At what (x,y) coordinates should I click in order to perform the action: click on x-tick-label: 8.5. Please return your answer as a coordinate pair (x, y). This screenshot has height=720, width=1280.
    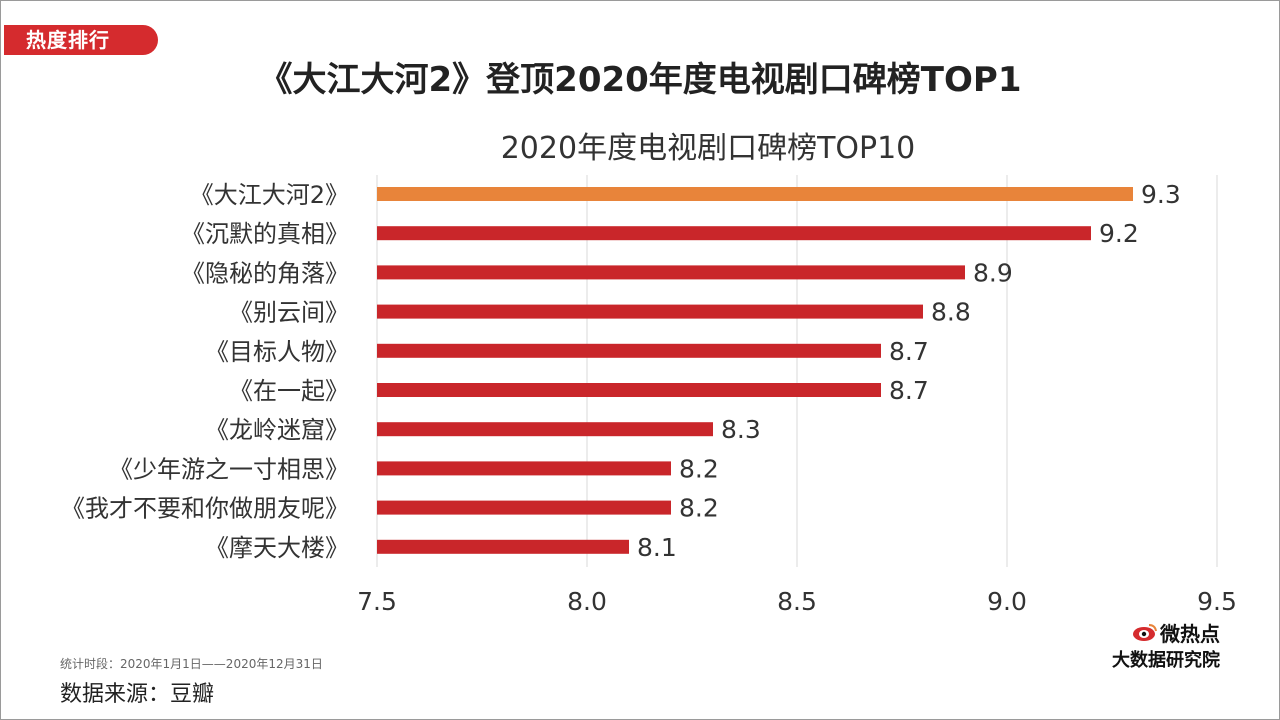
    Looking at the image, I should click on (797, 601).